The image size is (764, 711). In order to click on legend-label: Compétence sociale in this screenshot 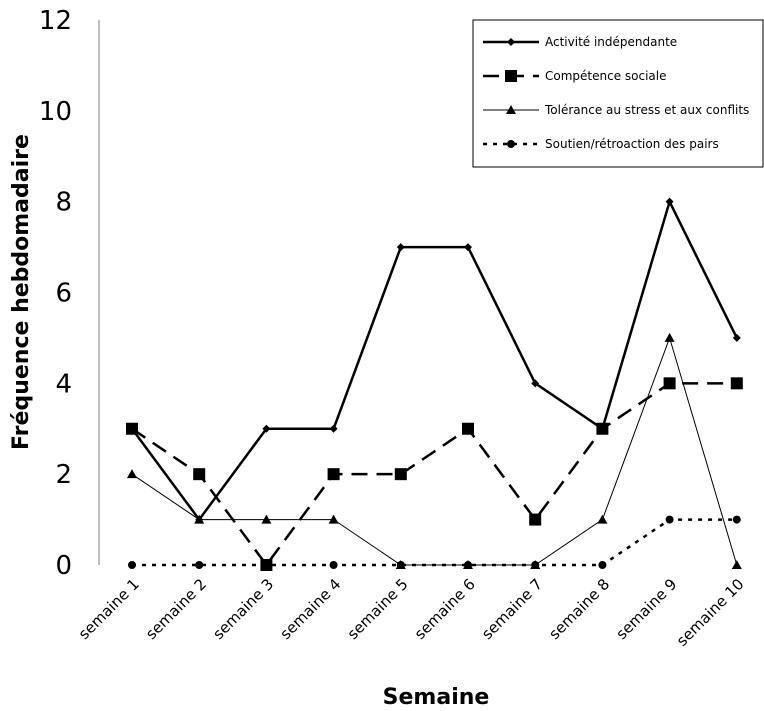, I will do `click(606, 76)`.